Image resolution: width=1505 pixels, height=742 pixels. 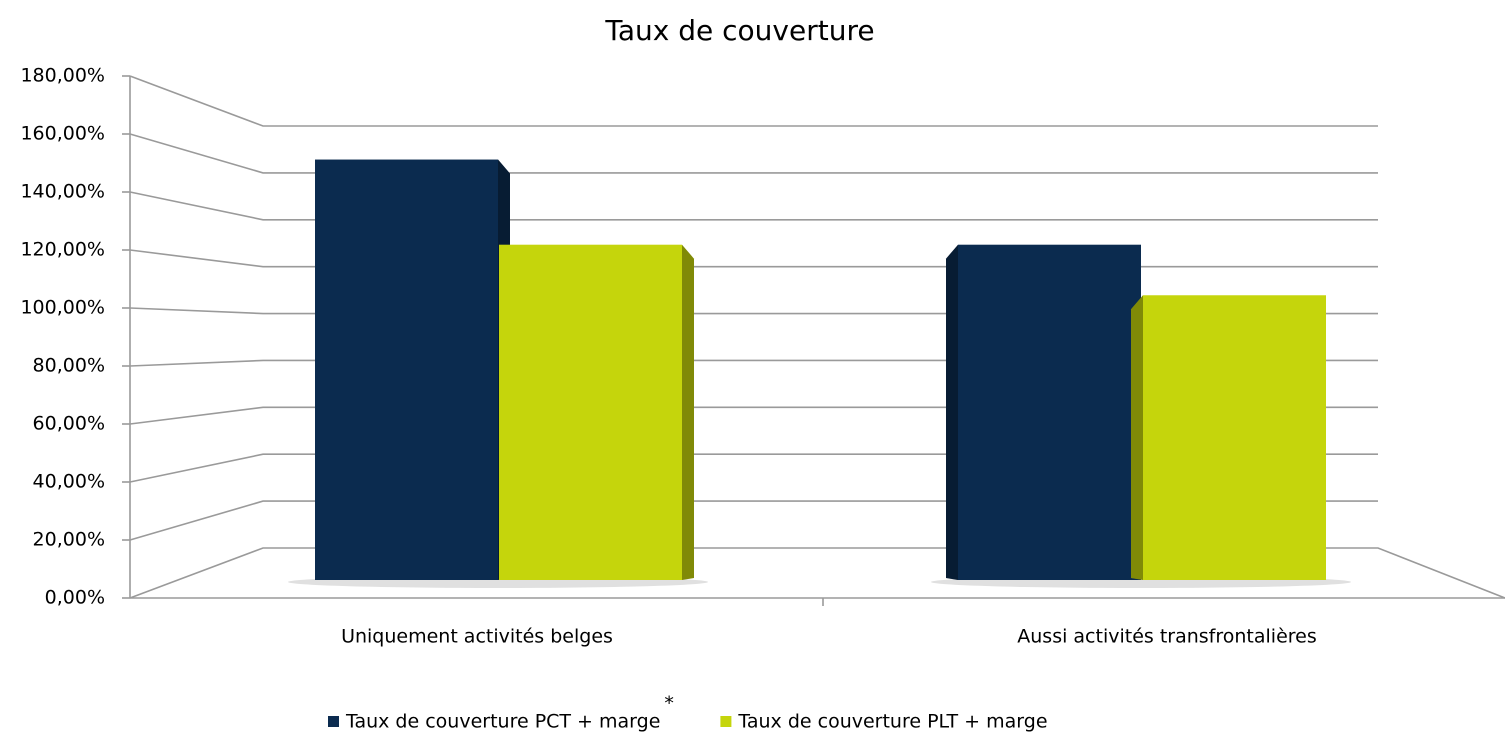 I want to click on y-tick-label: 40,00%, so click(x=69, y=482).